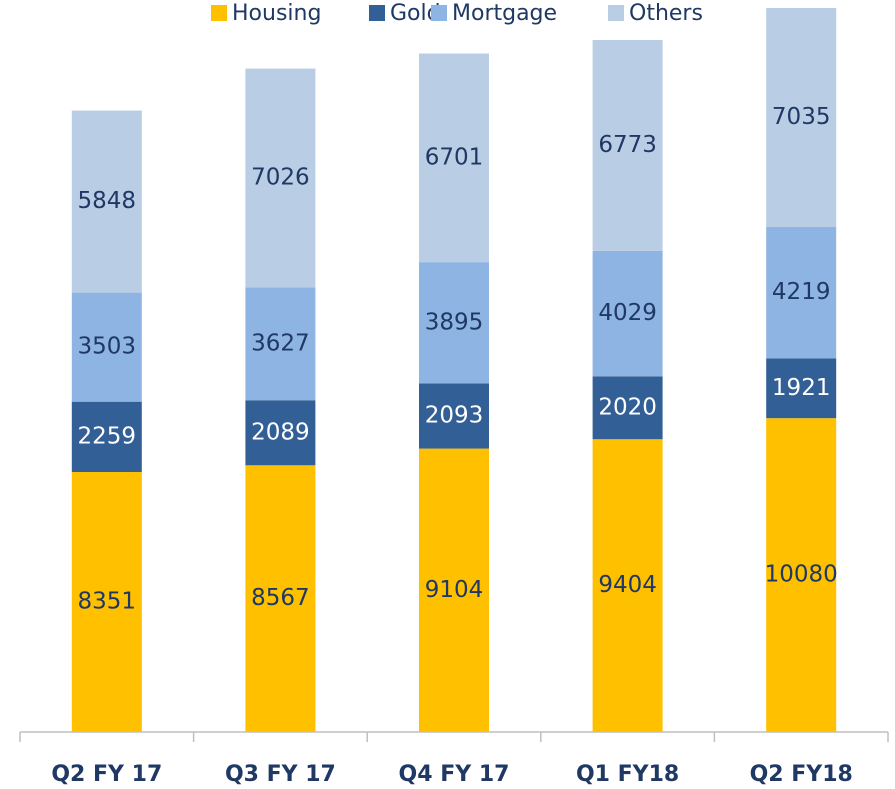  I want to click on data-label: 7035, so click(801, 117).